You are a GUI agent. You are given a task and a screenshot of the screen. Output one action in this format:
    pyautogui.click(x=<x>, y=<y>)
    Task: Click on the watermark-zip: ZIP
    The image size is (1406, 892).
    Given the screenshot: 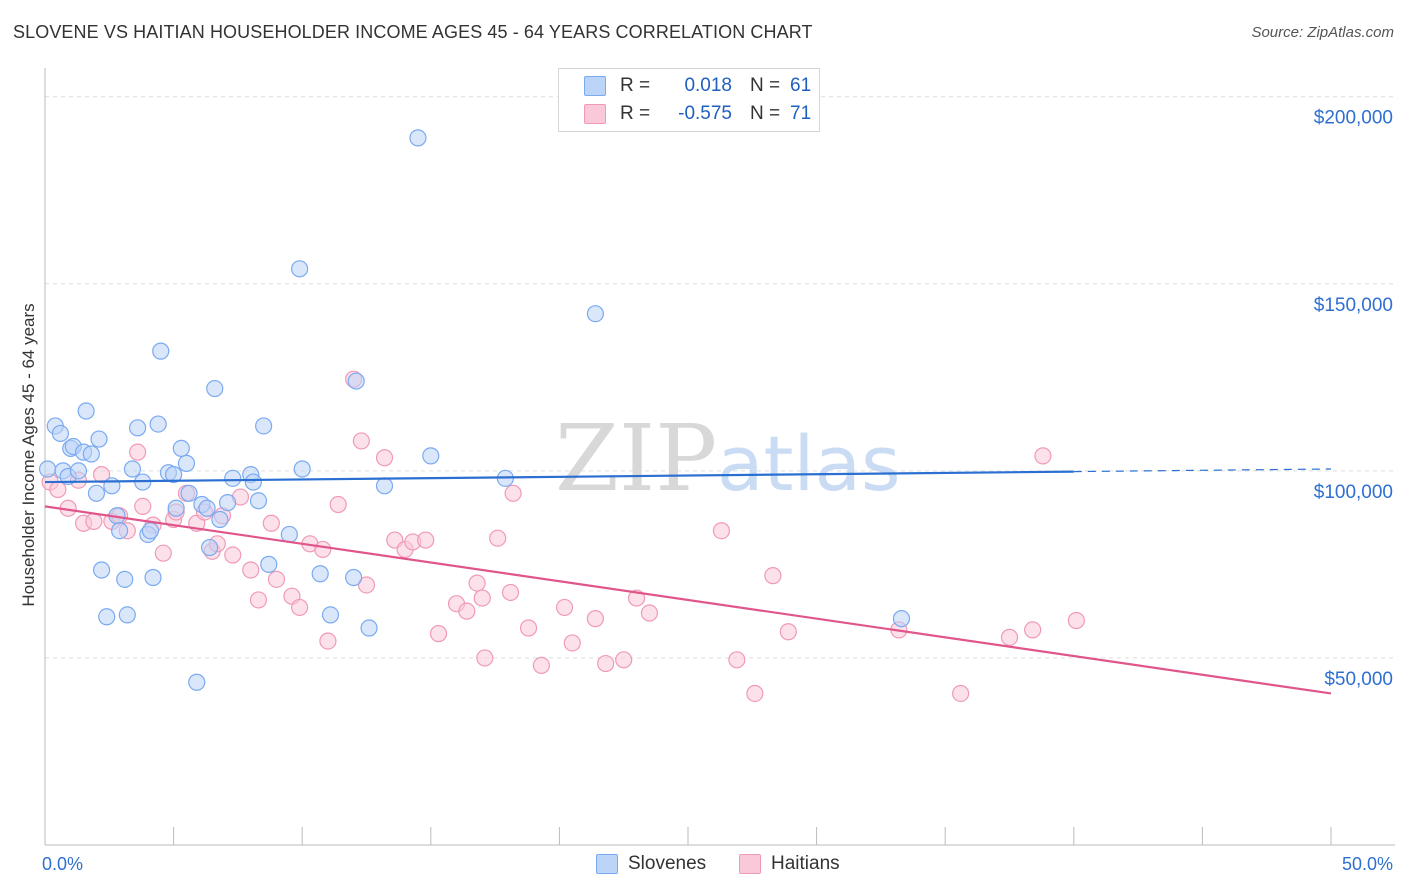 What is the action you would take?
    pyautogui.click(x=636, y=458)
    